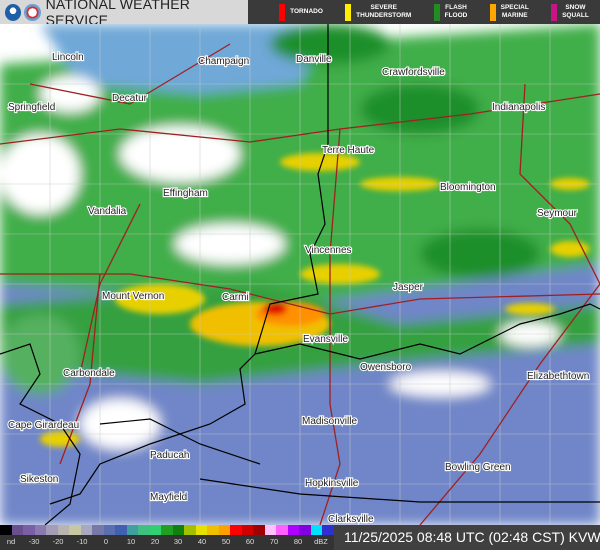 This screenshot has width=600, height=550. I want to click on city-label: Indianapolis, so click(518, 107).